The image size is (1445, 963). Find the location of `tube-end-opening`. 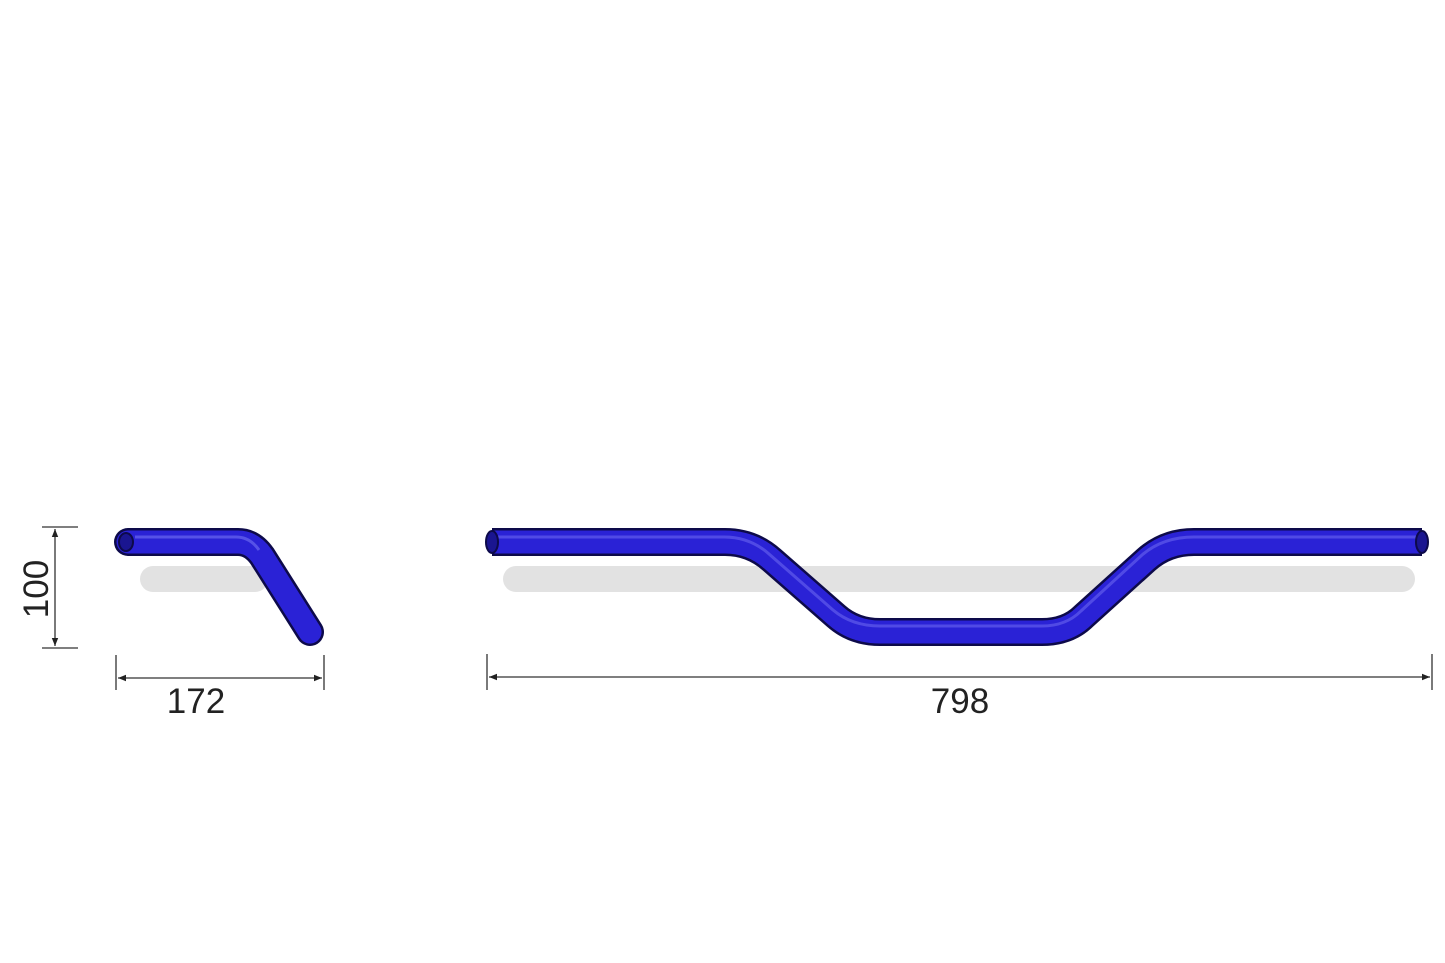

tube-end-opening is located at coordinates (126, 542).